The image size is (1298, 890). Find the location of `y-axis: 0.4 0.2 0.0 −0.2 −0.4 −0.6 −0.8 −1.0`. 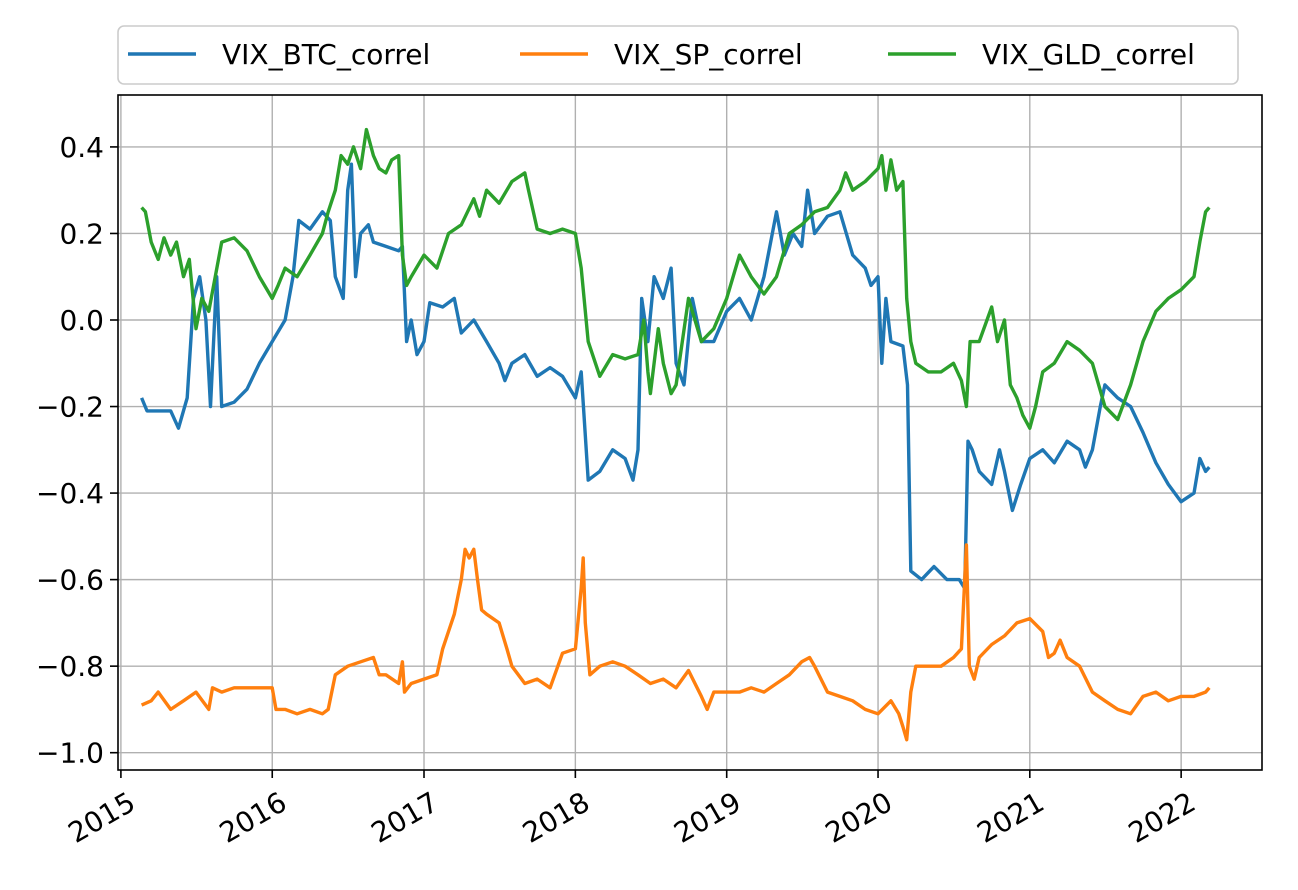

y-axis: 0.4 0.2 0.0 −0.2 −0.4 −0.6 −0.8 −1.0 is located at coordinates (77, 450).